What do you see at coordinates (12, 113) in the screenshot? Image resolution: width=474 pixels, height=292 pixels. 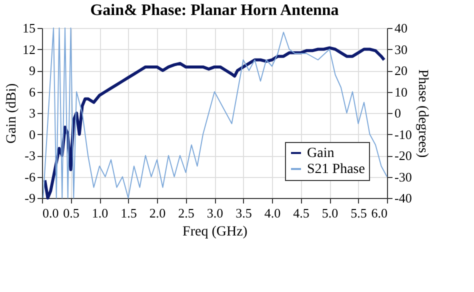 I see `y-axis-title: Gain (dBi)` at bounding box center [12, 113].